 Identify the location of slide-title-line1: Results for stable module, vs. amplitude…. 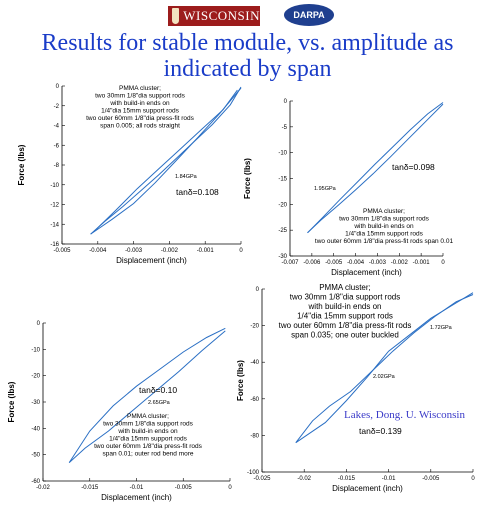
(247, 43).